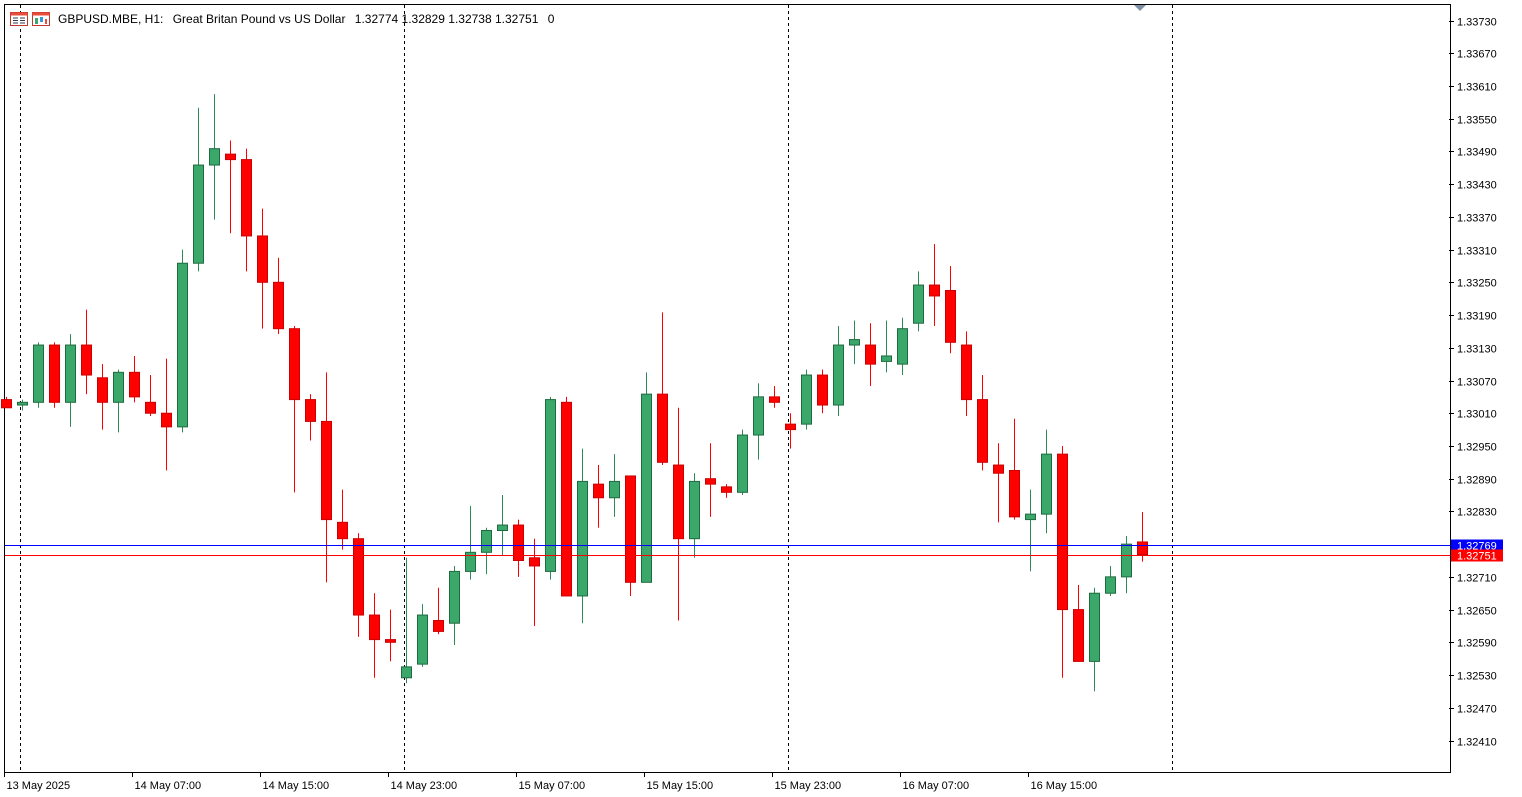 Image resolution: width=1522 pixels, height=797 pixels. Describe the element at coordinates (1477, 252) in the screenshot. I see `price-tick-label: 1.33310` at that location.